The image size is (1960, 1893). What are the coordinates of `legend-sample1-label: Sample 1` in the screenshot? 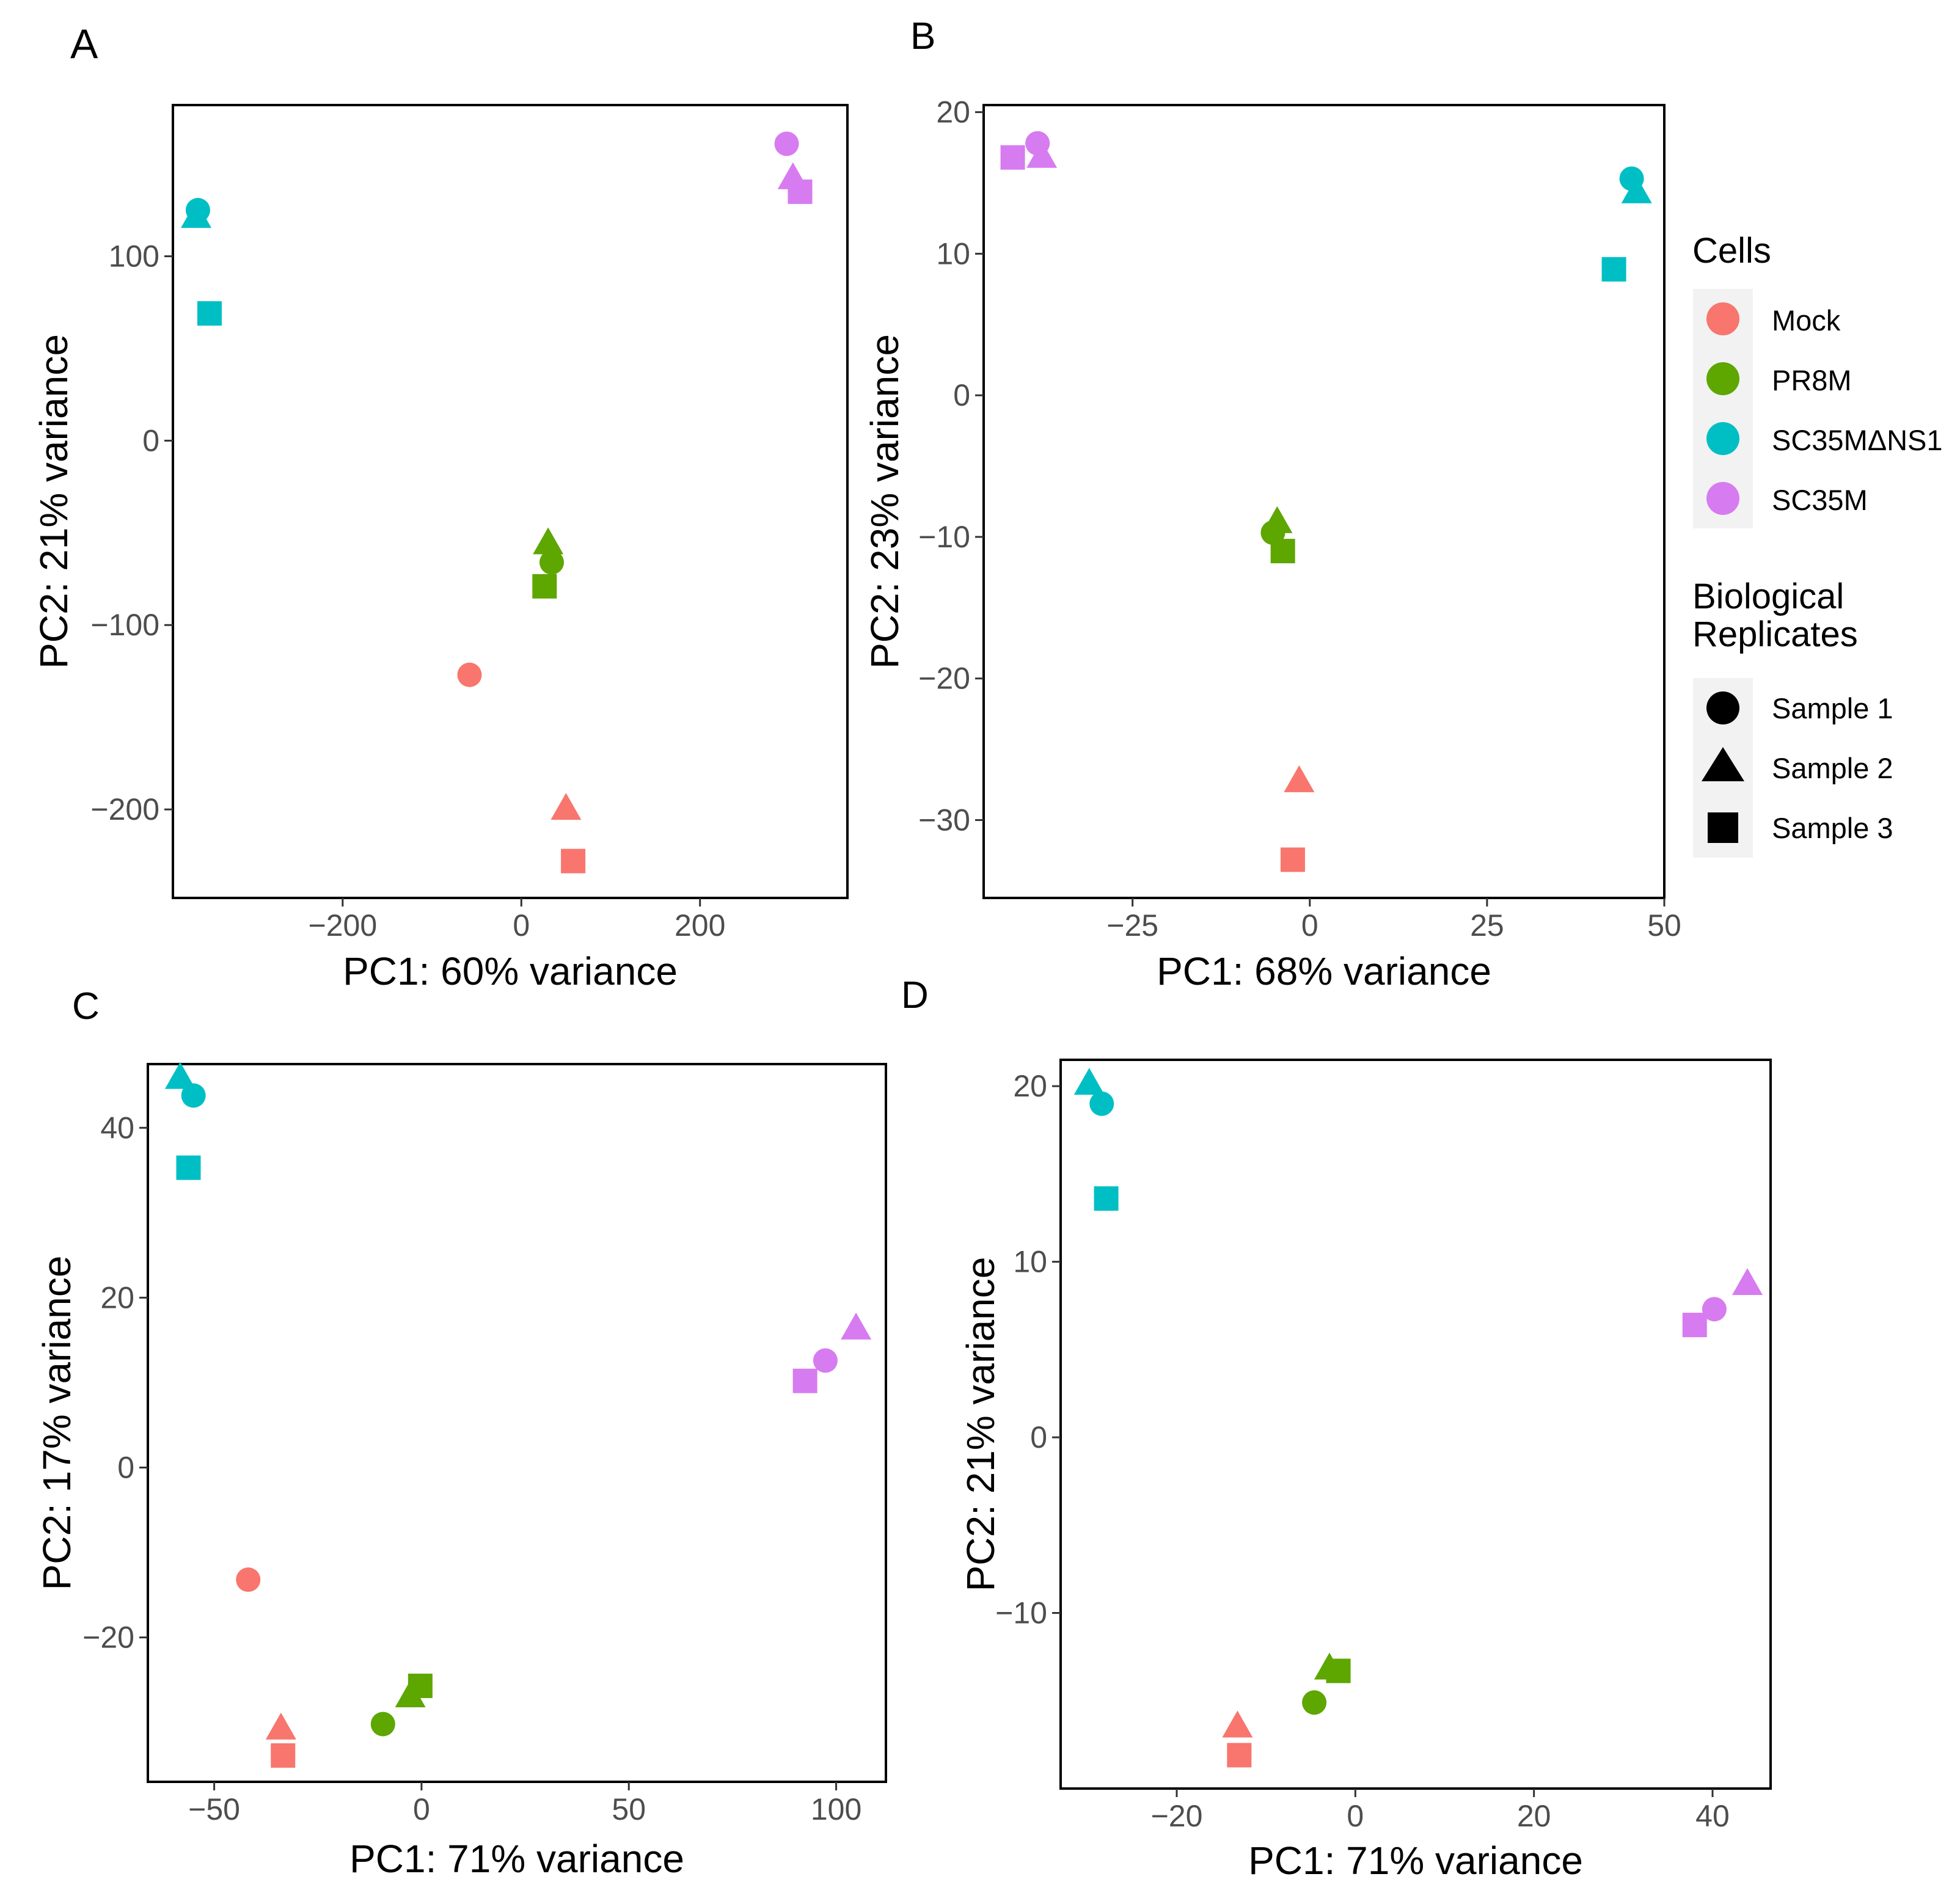 It's located at (1833, 708).